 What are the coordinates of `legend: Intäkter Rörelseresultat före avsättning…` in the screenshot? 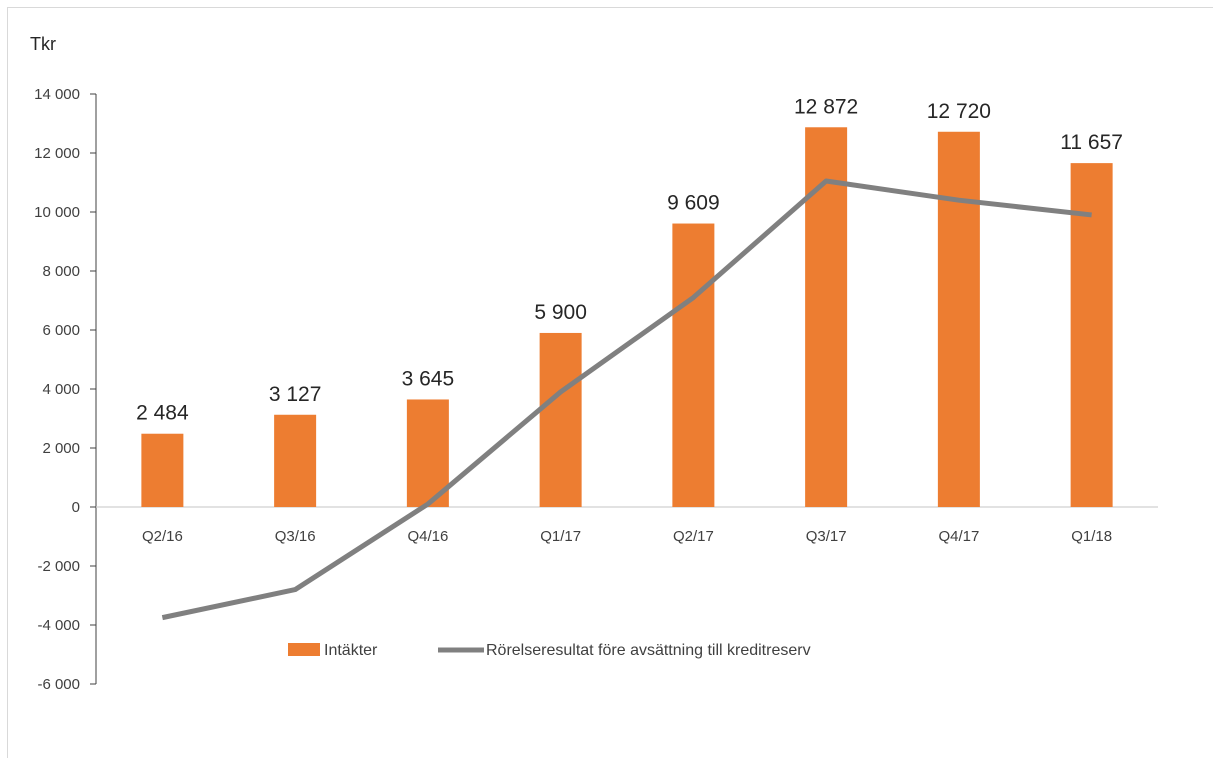 It's located at (549, 650).